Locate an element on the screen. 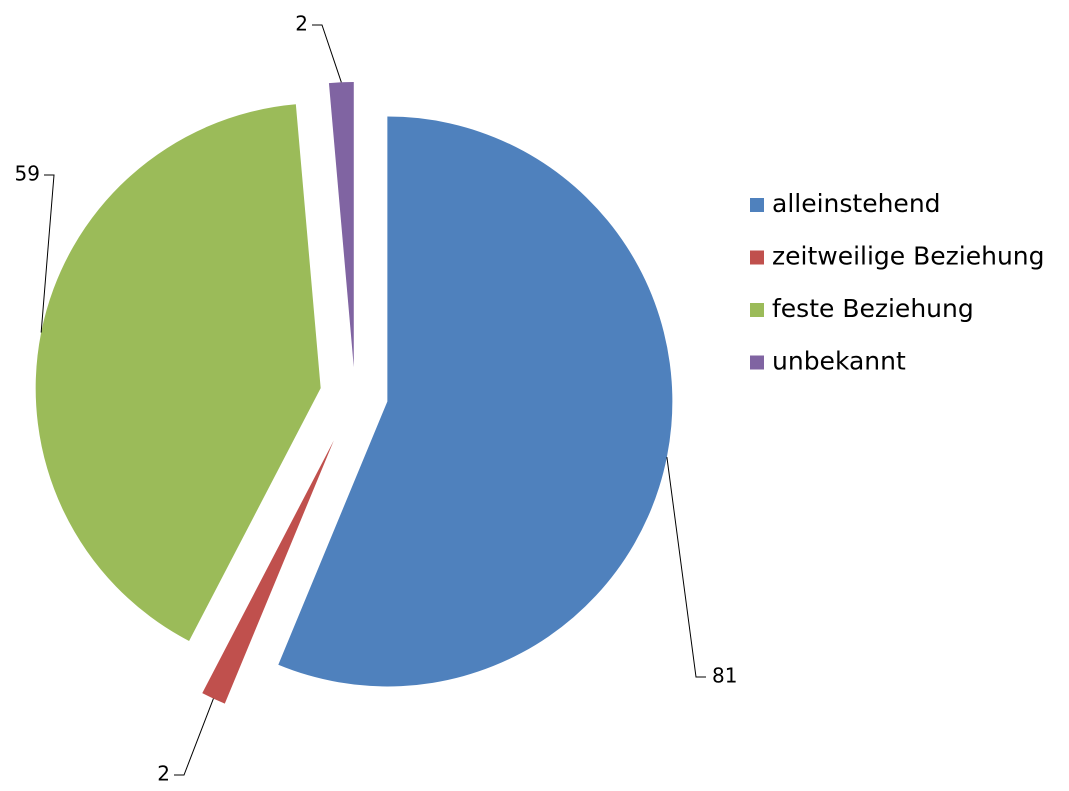 The image size is (1069, 791). legend-label: alleinstehend is located at coordinates (856, 203).